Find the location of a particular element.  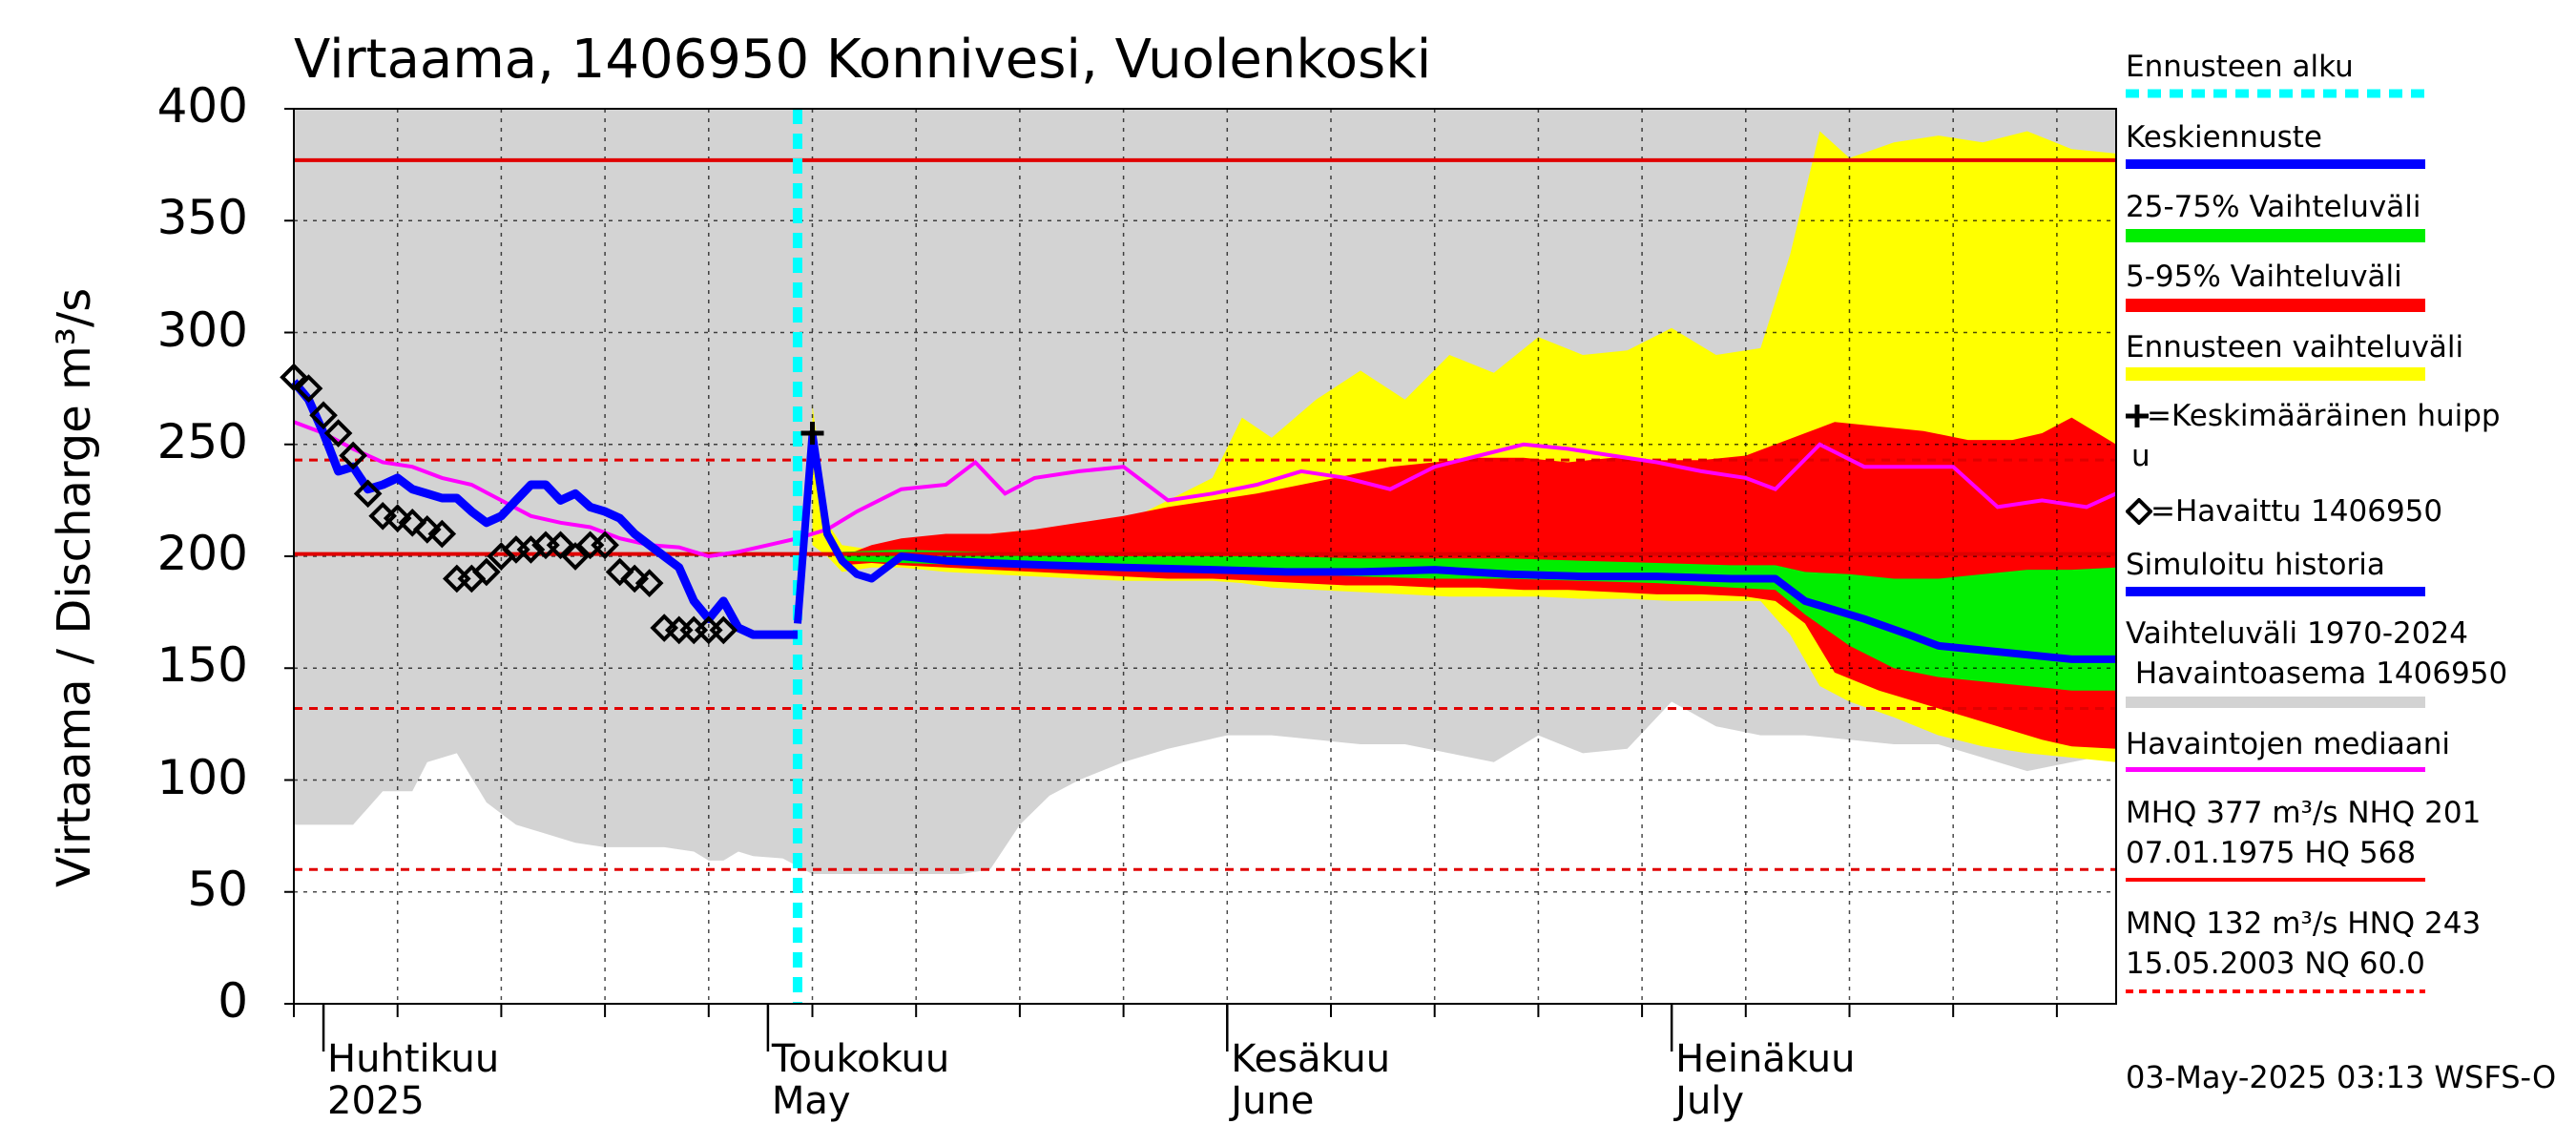

month-label: Kesäkuu June is located at coordinates (1310, 1080).